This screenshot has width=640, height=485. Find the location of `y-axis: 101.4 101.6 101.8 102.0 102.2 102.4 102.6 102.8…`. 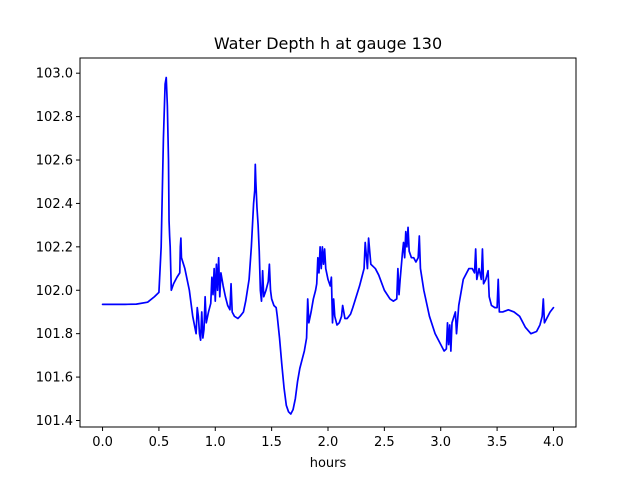

y-axis: 101.4 101.6 101.8 102.0 102.2 102.4 102.6 102.8… is located at coordinates (58, 248).